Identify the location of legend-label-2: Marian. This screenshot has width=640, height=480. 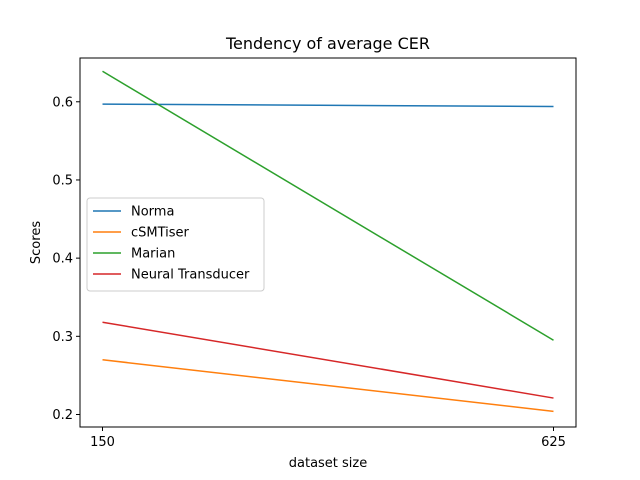
(153, 254).